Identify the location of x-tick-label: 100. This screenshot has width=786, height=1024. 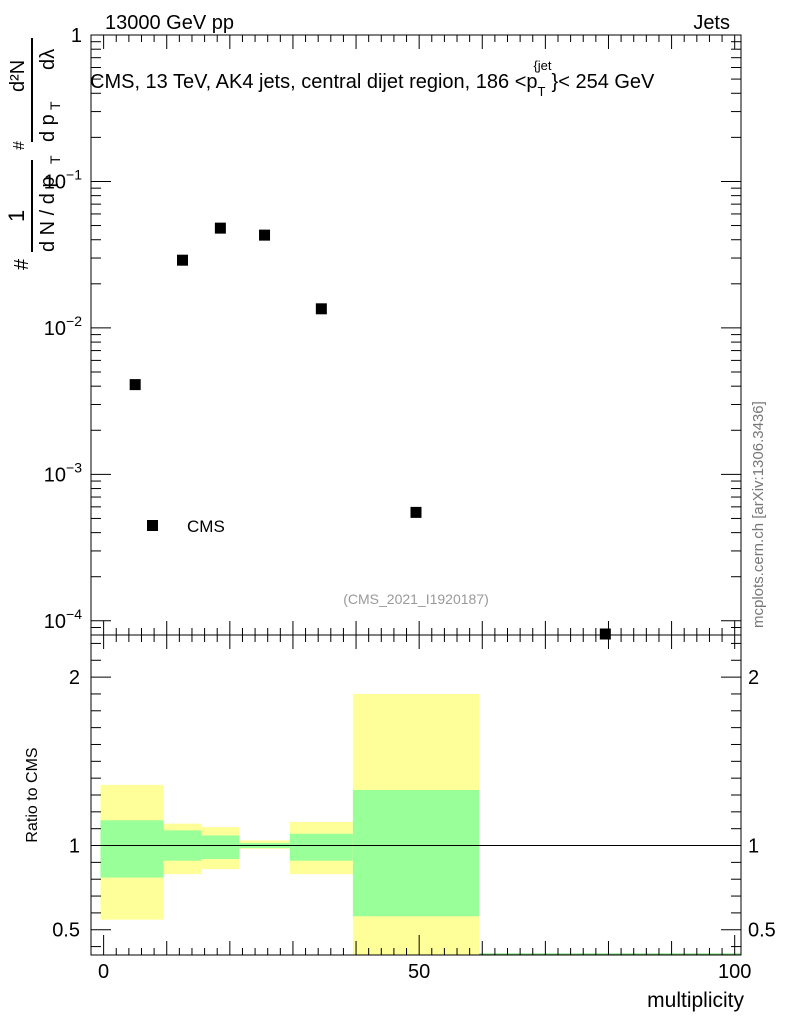
(734, 972).